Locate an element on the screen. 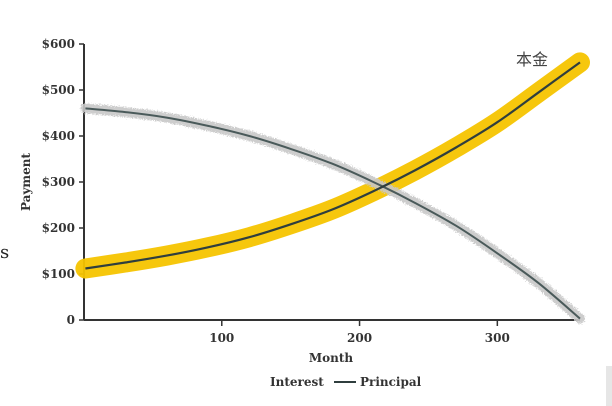 The width and height of the screenshot is (612, 406). legend-item-principal: Principal is located at coordinates (378, 382).